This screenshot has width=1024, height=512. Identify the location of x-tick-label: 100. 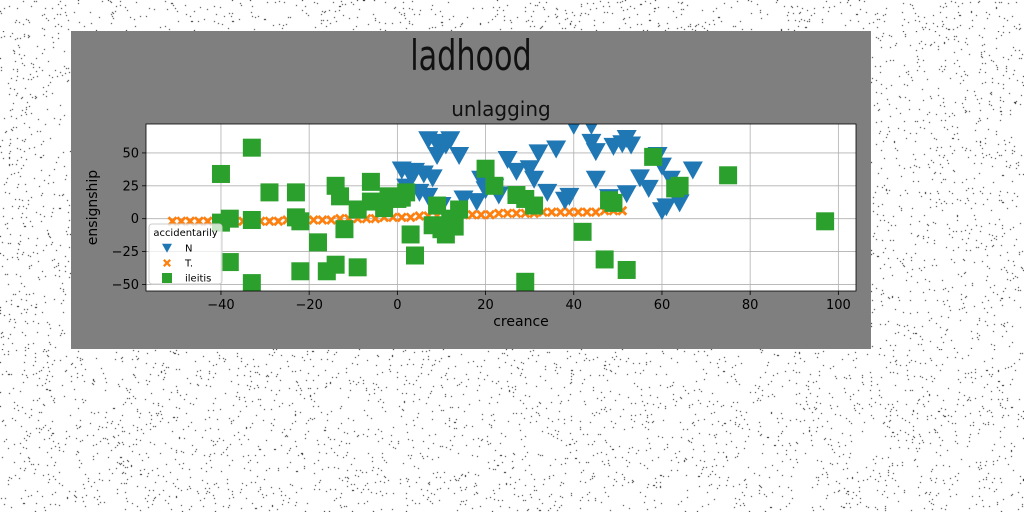
(838, 305).